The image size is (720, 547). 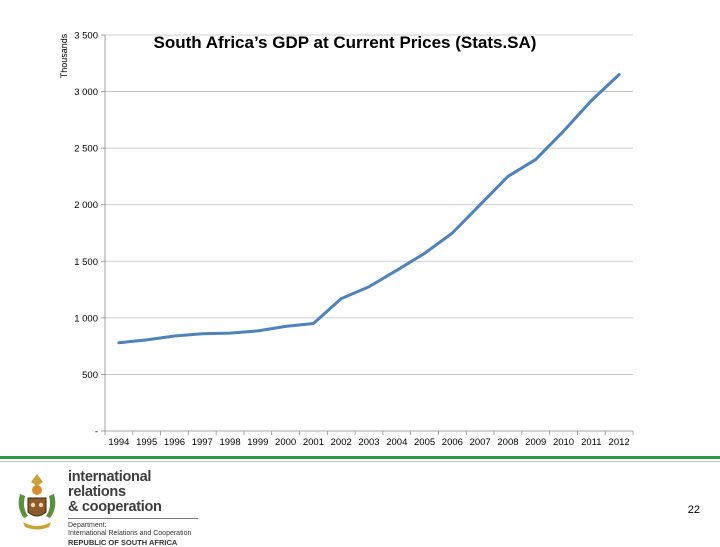 What do you see at coordinates (86, 318) in the screenshot?
I see `y-tick-label: 1 000` at bounding box center [86, 318].